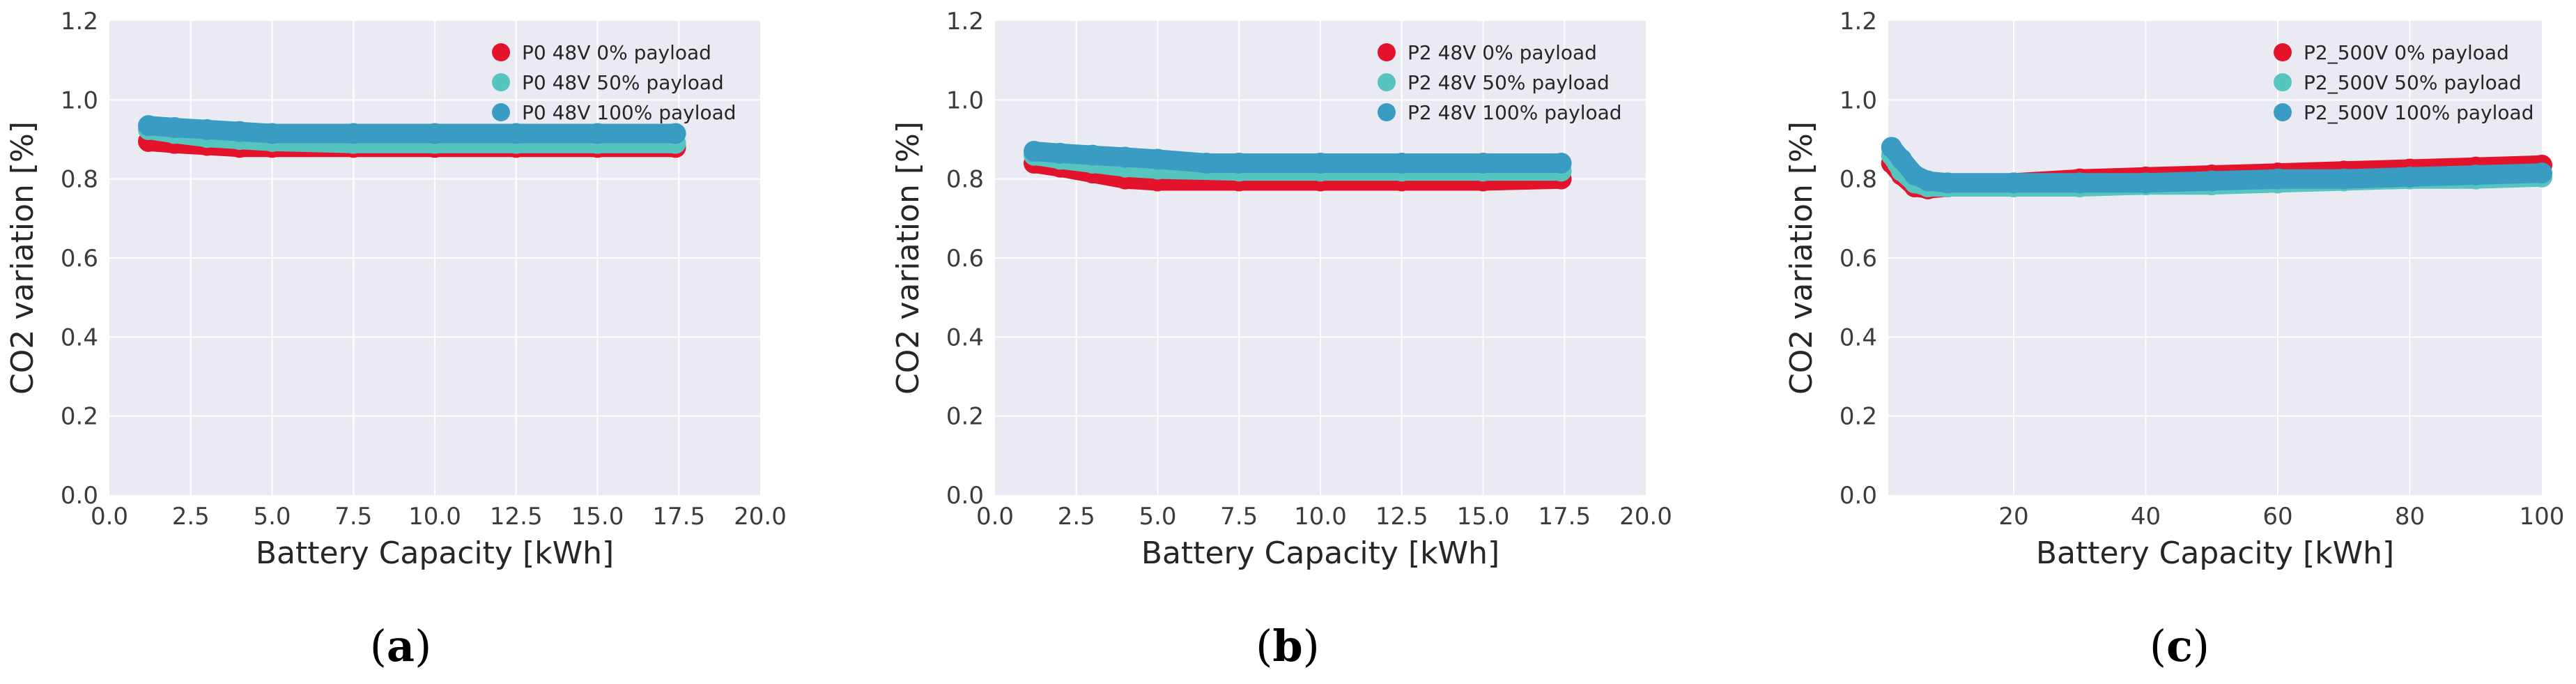  What do you see at coordinates (1288, 646) in the screenshot?
I see `panel-label: (b)` at bounding box center [1288, 646].